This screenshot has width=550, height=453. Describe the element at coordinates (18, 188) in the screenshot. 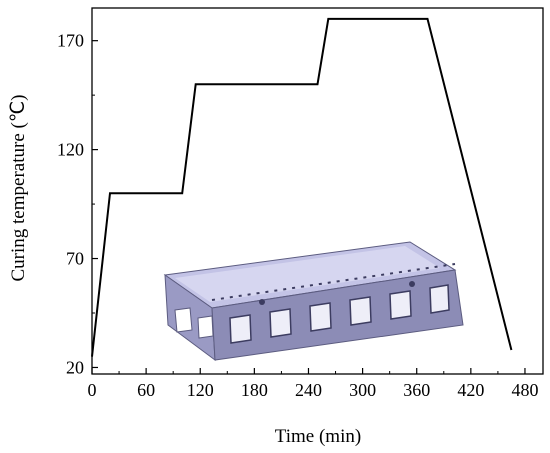

I see `y-axis-title: Curing temperature (℃)` at that location.